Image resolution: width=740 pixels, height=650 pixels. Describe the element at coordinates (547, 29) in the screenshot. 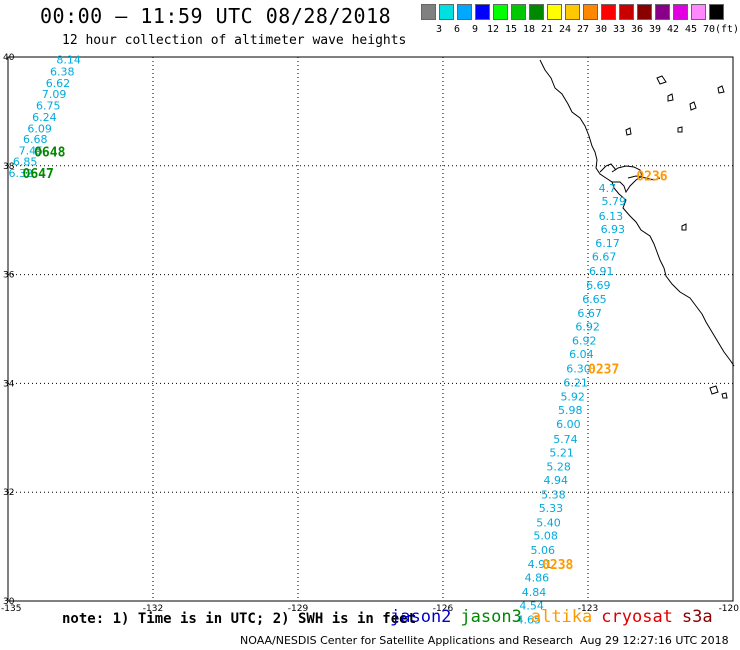

I see `legend-label: 21` at that location.